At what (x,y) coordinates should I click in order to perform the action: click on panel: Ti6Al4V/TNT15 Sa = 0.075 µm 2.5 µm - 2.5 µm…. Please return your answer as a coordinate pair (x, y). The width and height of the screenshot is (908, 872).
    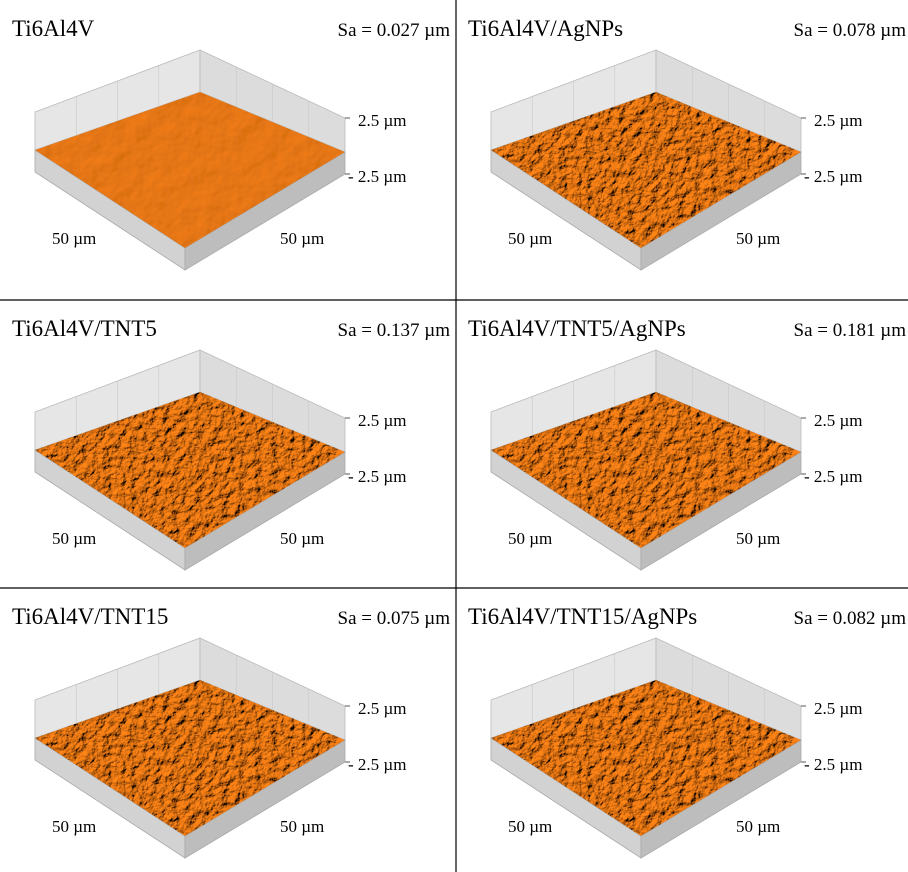
    Looking at the image, I should click on (231, 731).